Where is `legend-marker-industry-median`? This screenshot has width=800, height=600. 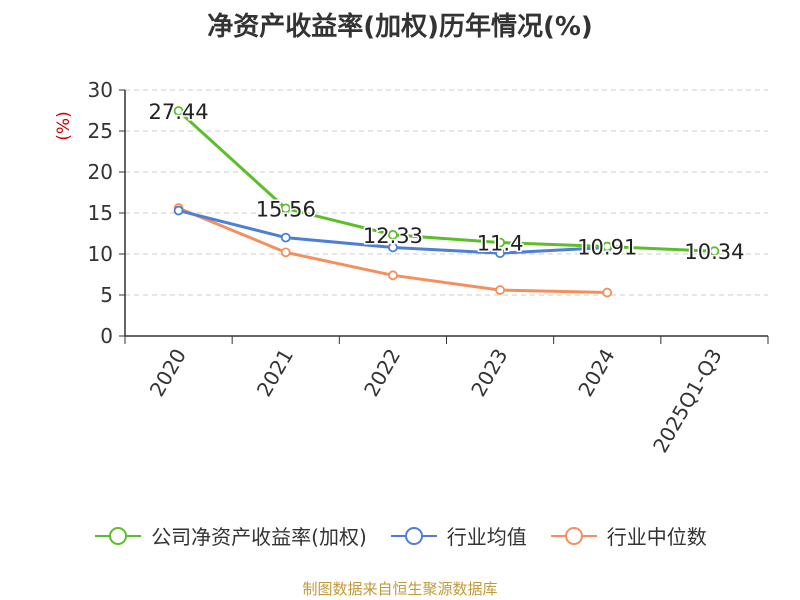
legend-marker-industry-median is located at coordinates (573, 535).